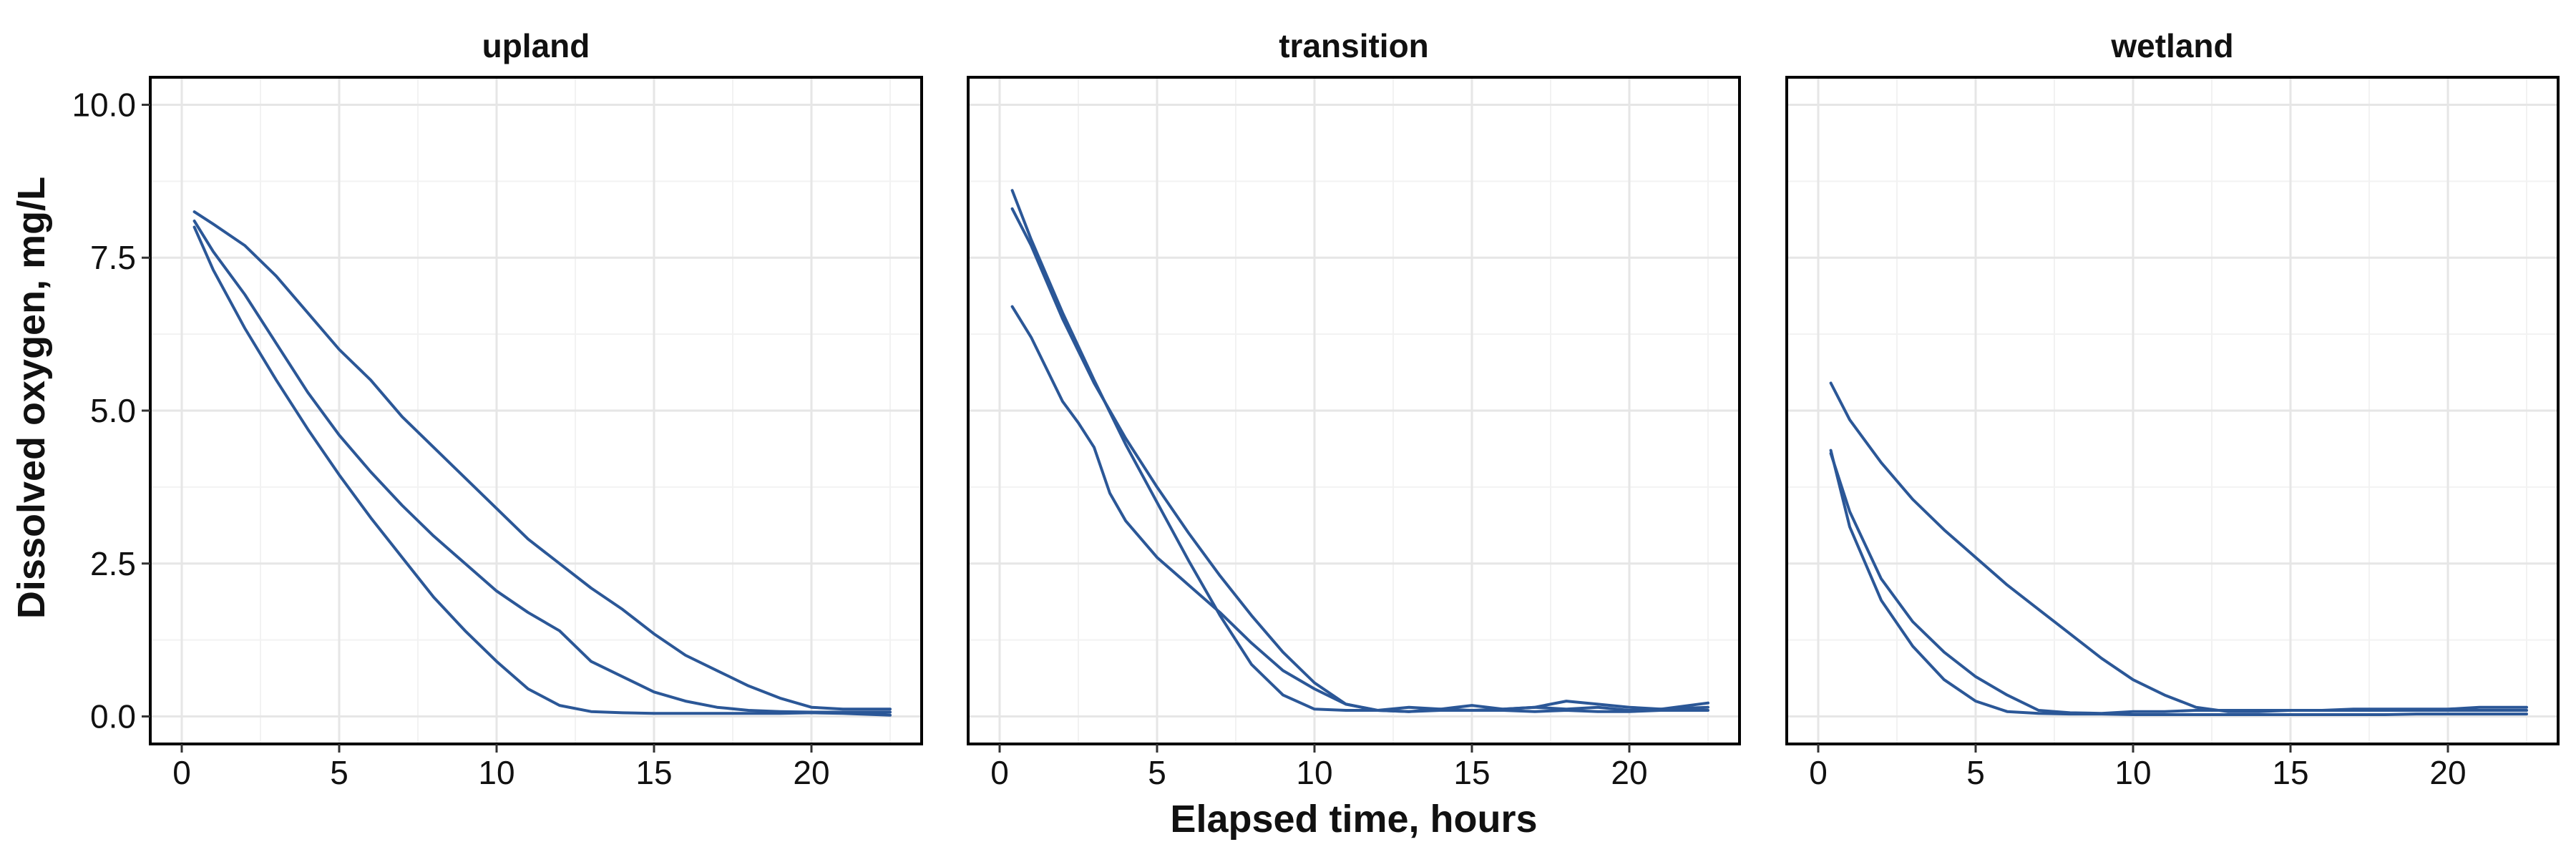 This screenshot has width=2576, height=862. Describe the element at coordinates (104, 105) in the screenshot. I see `y-tick-label: 10.0` at that location.